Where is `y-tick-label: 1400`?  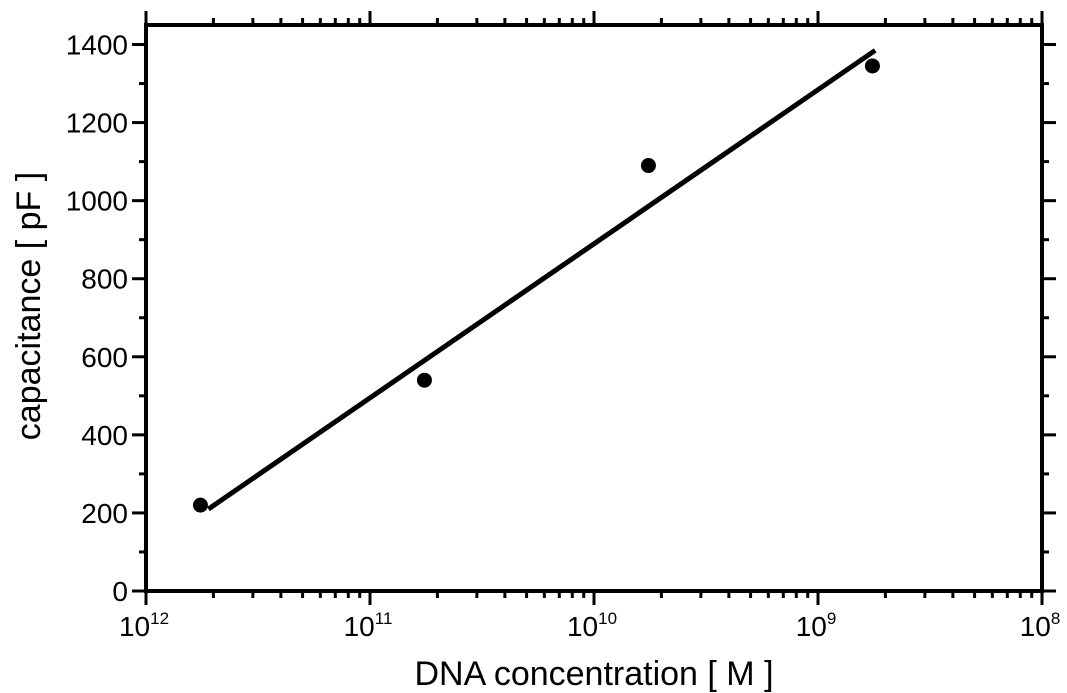
y-tick-label: 1400 is located at coordinates (97, 45).